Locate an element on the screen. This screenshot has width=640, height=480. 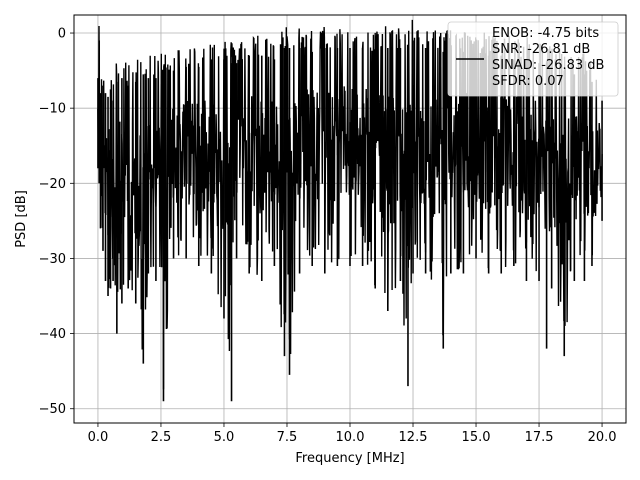
x-tick-label: 12.5 is located at coordinates (413, 437).